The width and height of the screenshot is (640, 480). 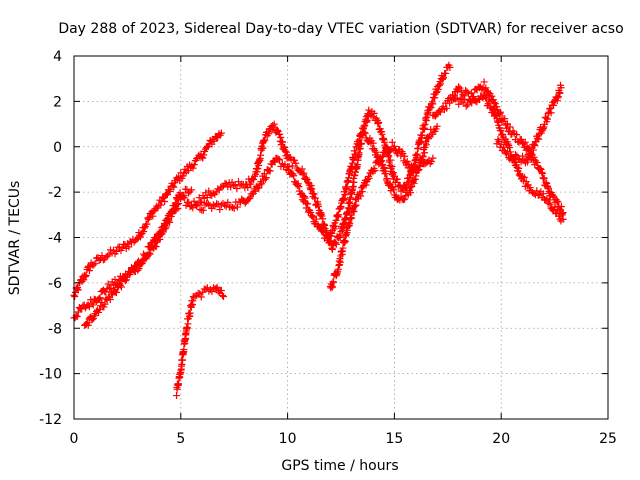 What do you see at coordinates (57, 102) in the screenshot?
I see `y-tick-label: 2` at bounding box center [57, 102].